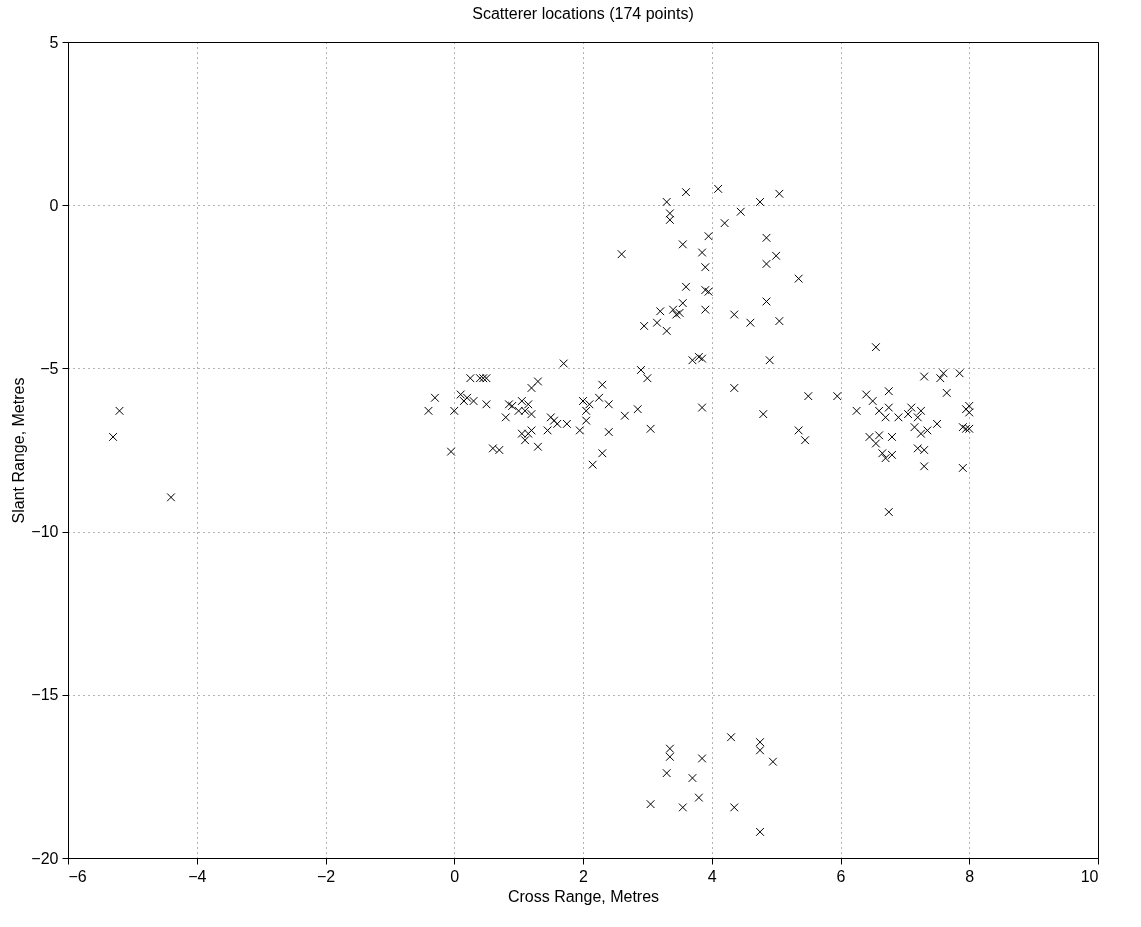 This screenshot has height=927, width=1141. I want to click on x-tick-label: 4, so click(712, 876).